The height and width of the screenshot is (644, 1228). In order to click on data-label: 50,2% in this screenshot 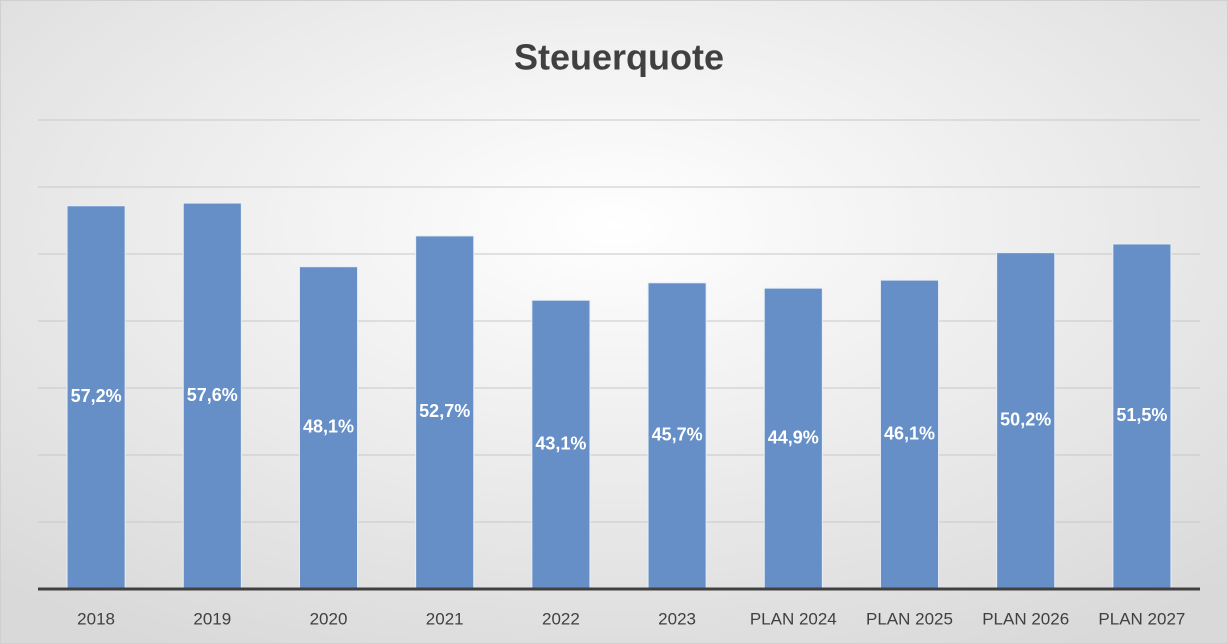, I will do `click(1025, 420)`.